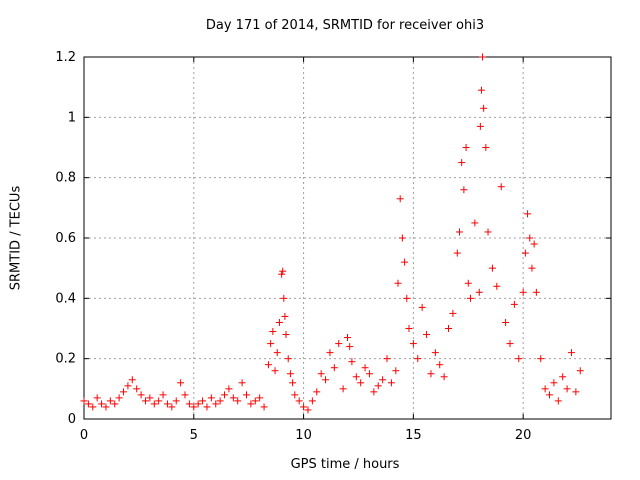  I want to click on x-tick-label: 20, so click(523, 435).